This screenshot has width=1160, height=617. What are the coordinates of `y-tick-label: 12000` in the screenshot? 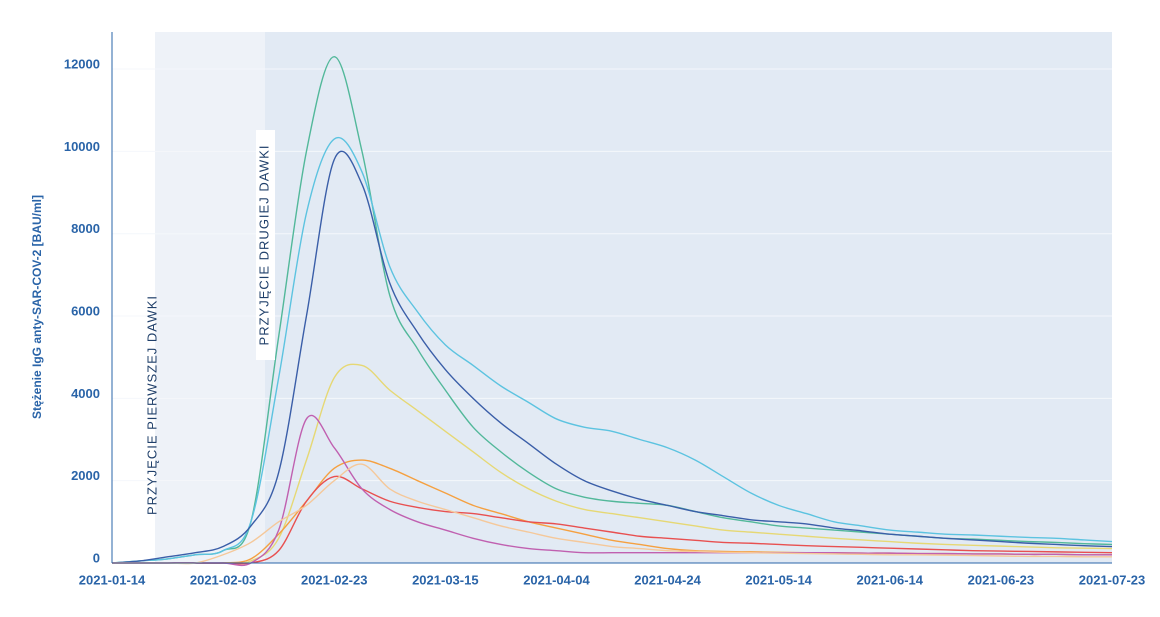 It's located at (82, 63).